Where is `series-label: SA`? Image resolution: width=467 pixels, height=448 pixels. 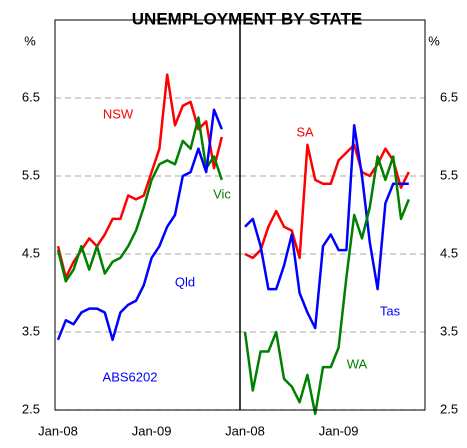 series-label: SA is located at coordinates (305, 131).